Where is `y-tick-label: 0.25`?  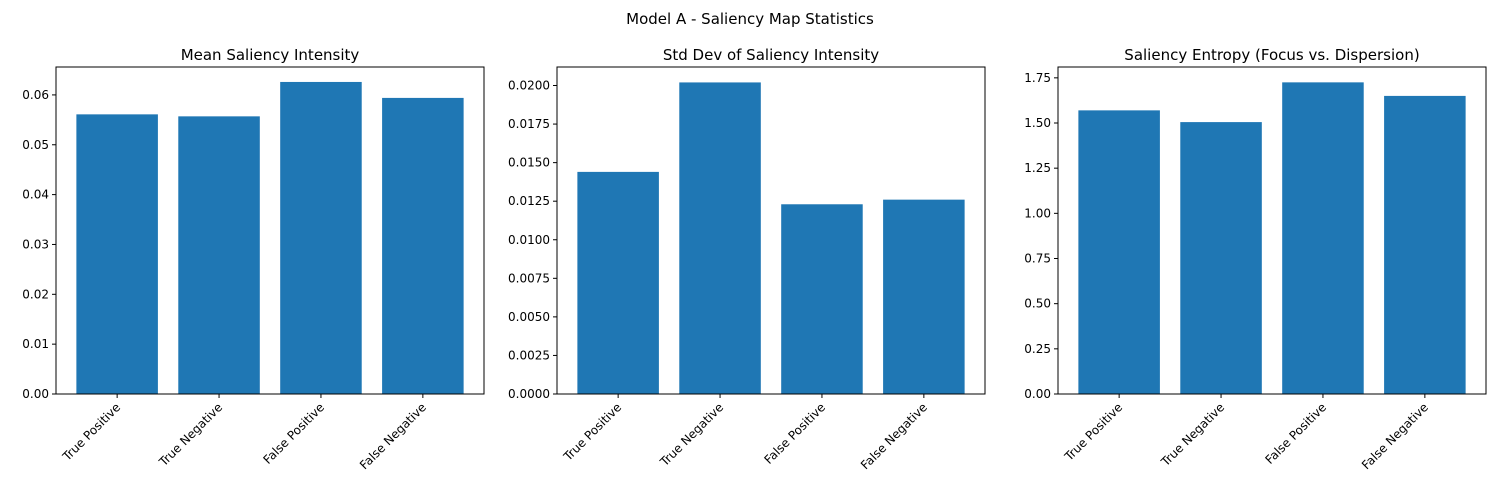
y-tick-label: 0.25 is located at coordinates (1037, 349).